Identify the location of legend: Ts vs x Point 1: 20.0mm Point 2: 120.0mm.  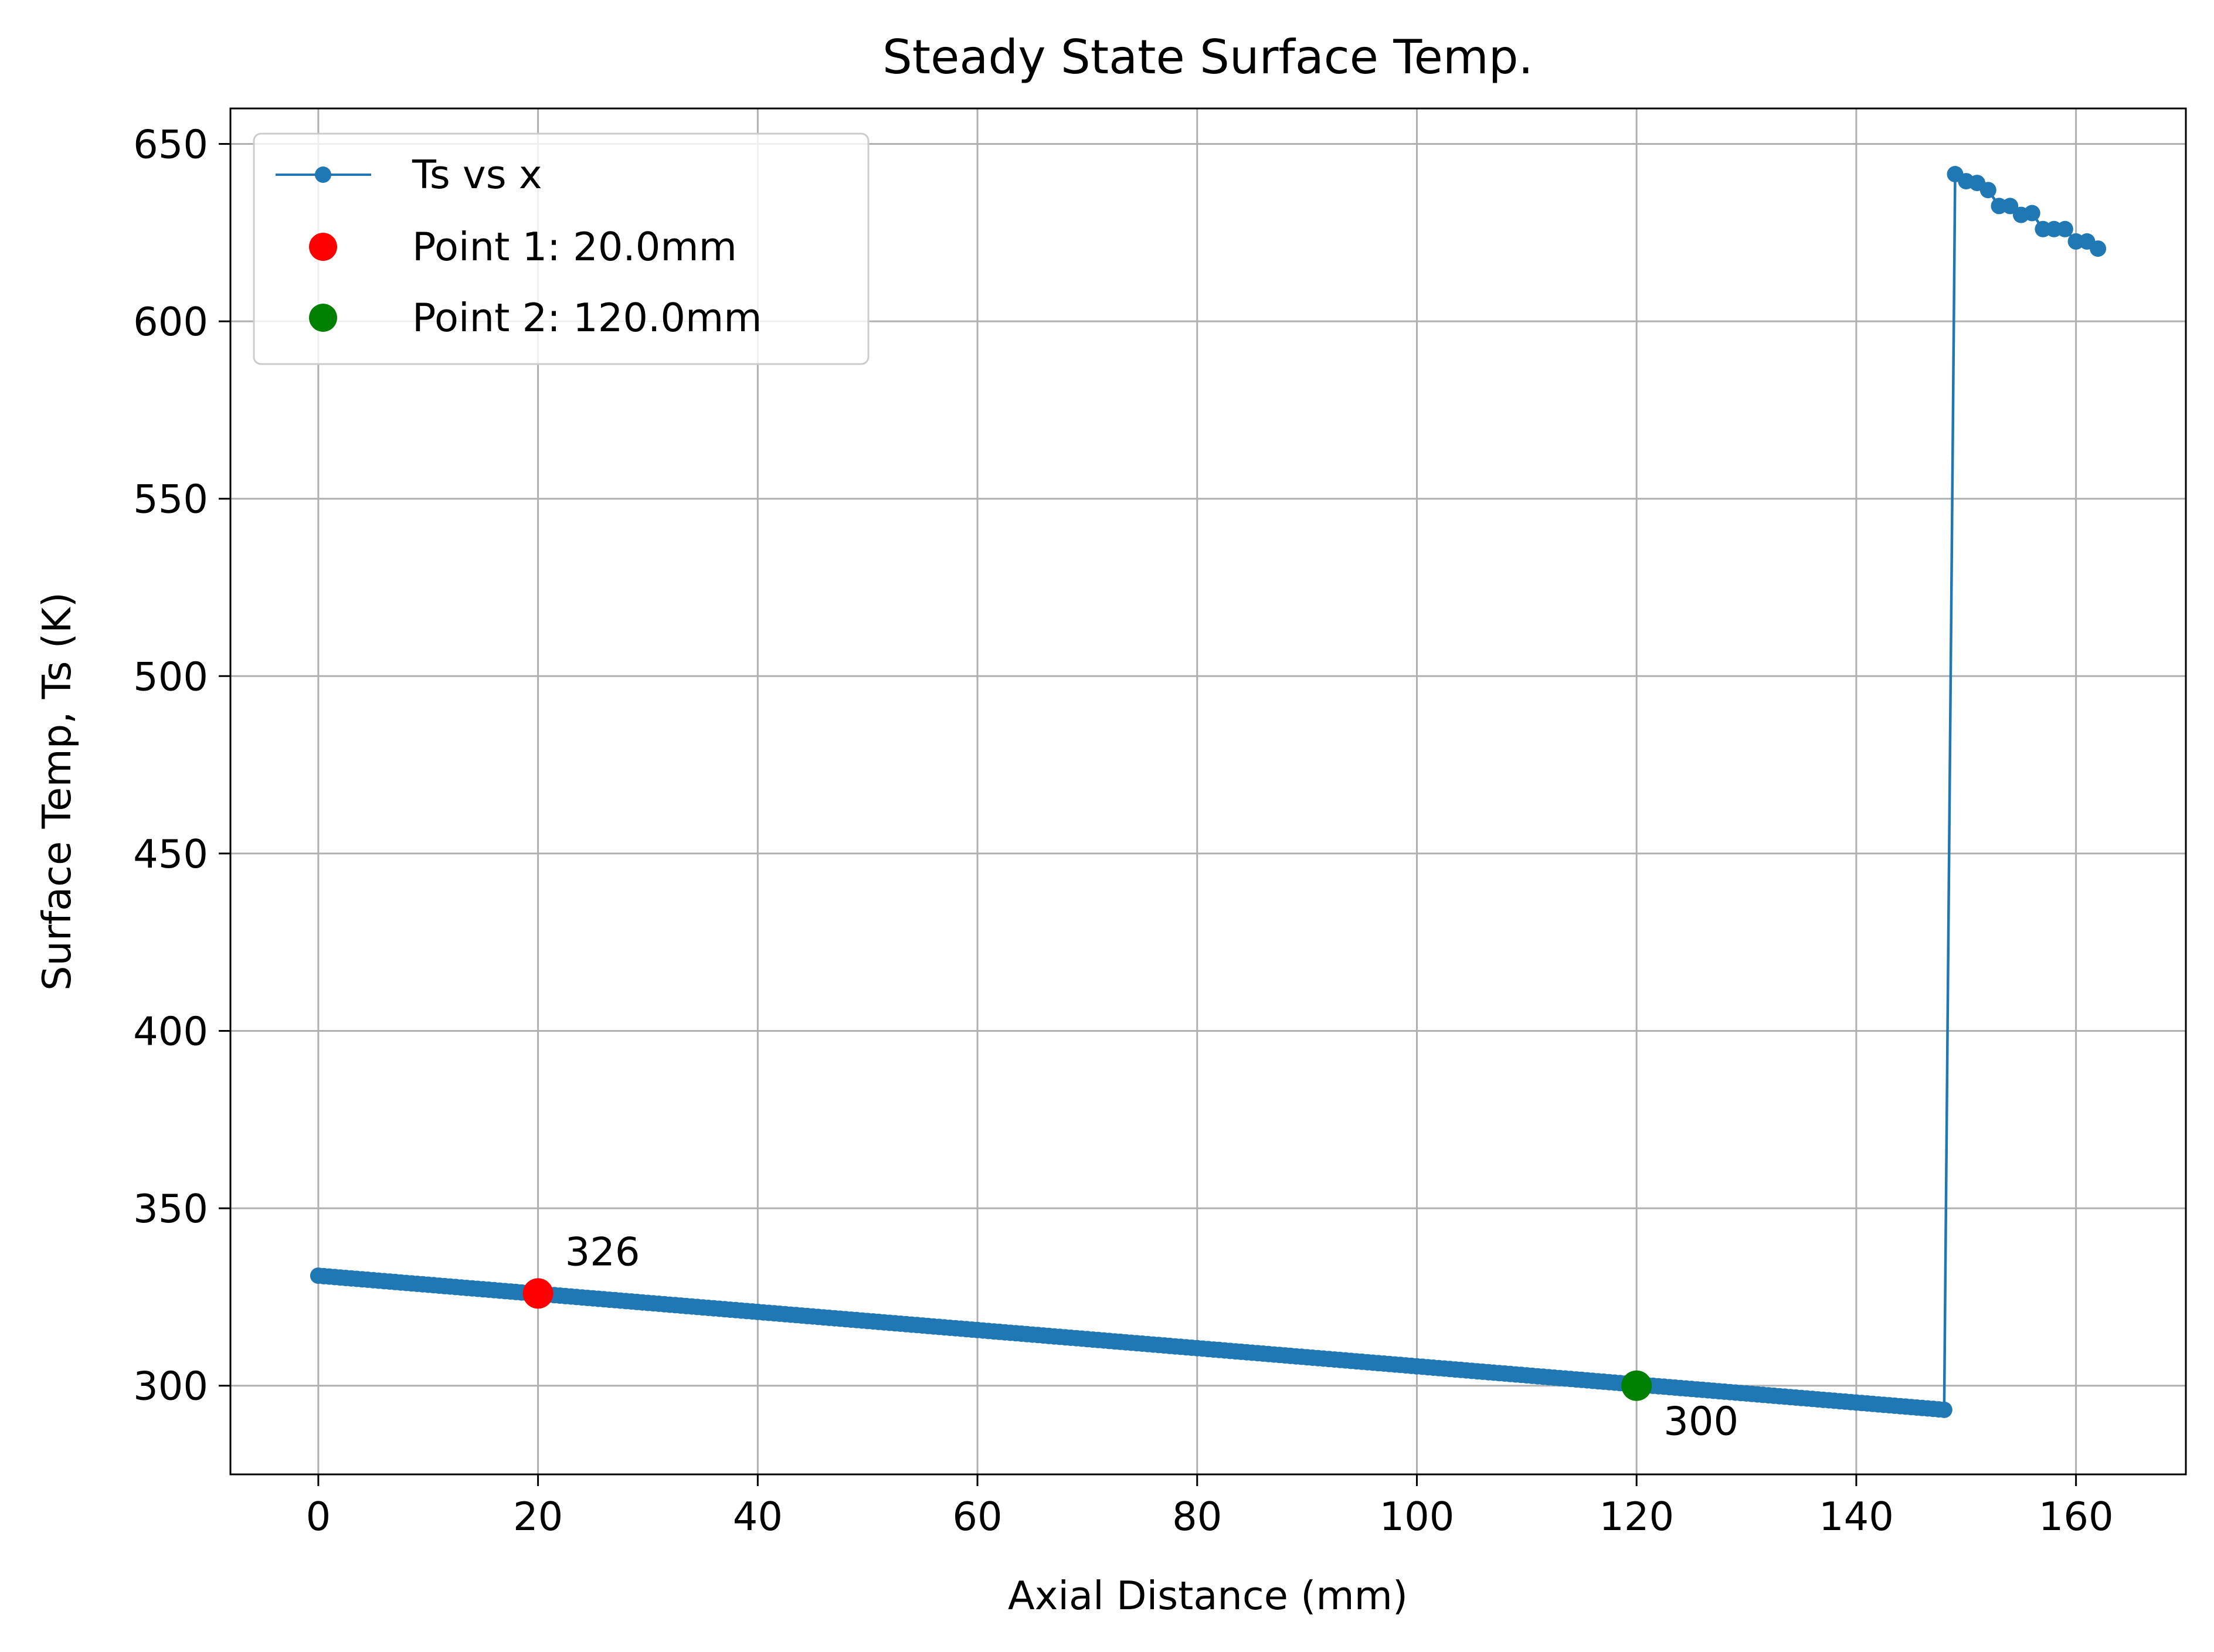
(561, 248).